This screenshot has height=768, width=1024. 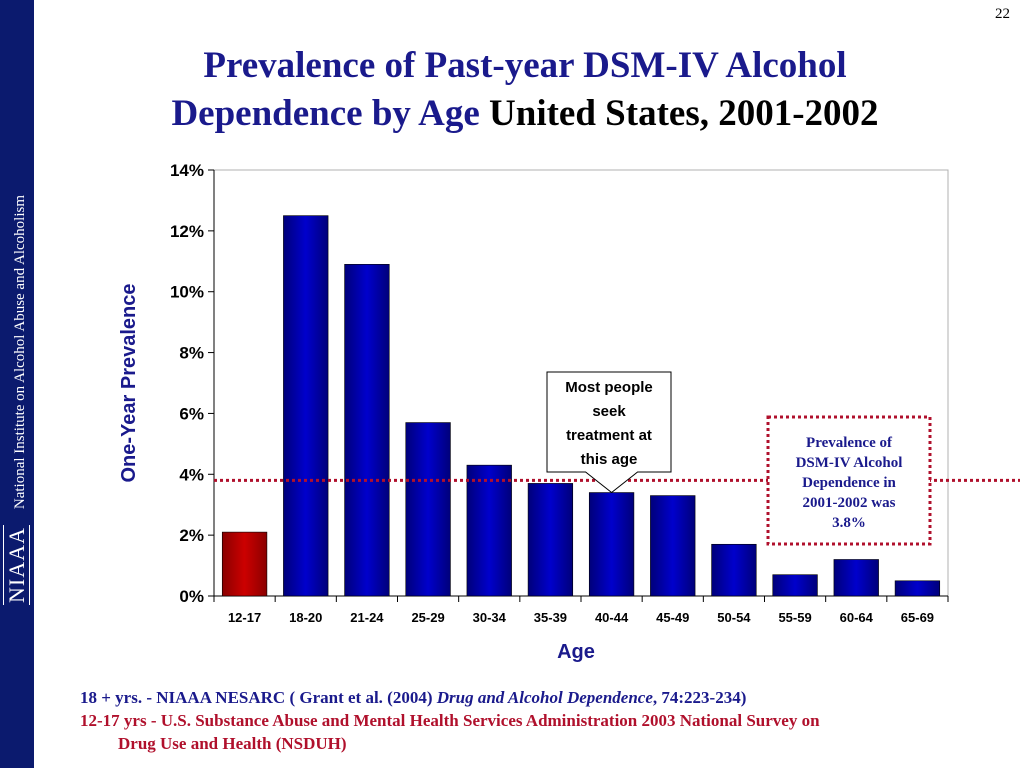 I want to click on y-tick-label: 14%, so click(x=187, y=170).